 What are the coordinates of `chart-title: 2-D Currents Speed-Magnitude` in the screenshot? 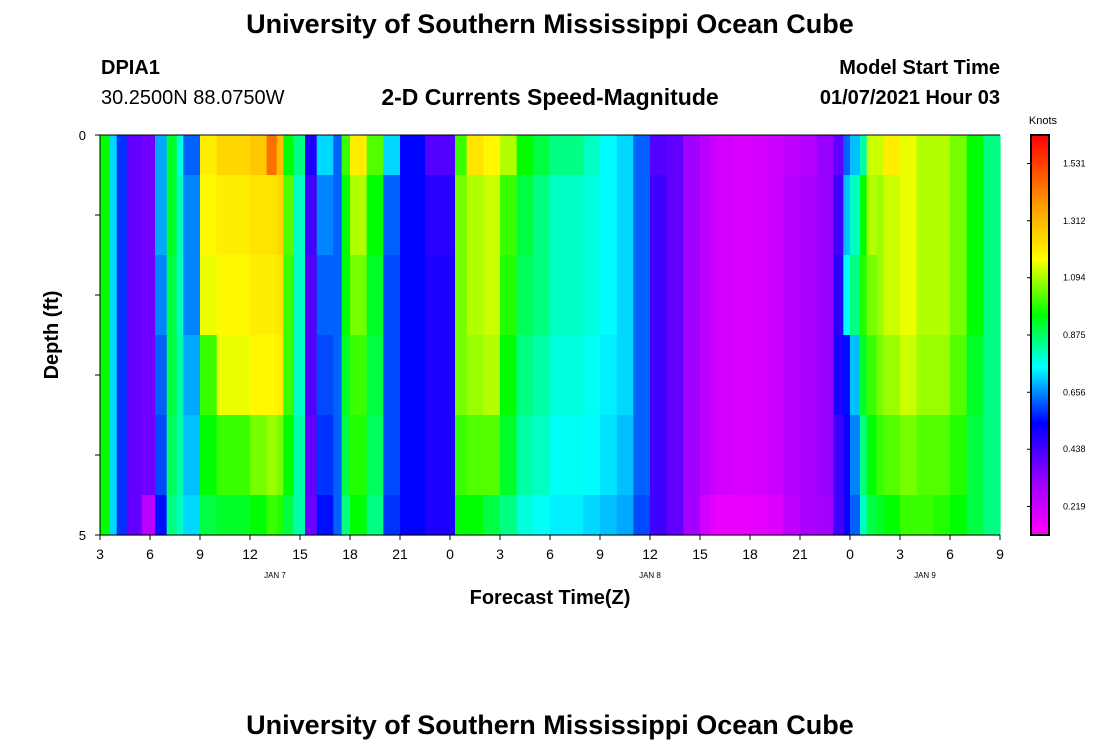 It's located at (550, 97).